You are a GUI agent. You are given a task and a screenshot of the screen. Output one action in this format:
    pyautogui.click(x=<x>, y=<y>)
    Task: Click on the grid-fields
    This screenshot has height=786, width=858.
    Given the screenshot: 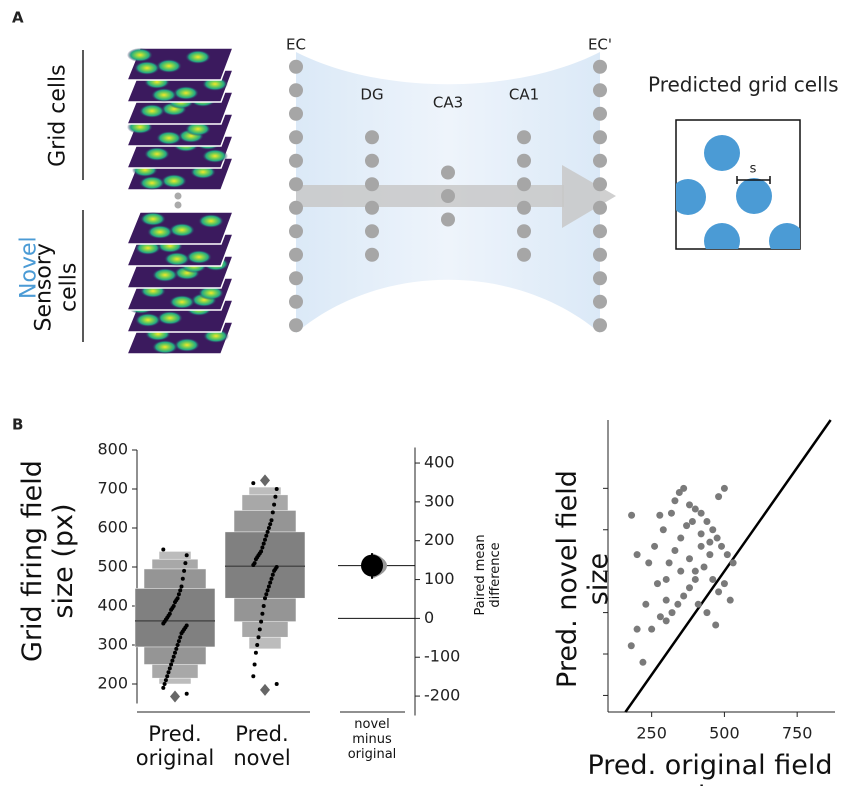 What is the action you would take?
    pyautogui.click(x=738, y=192)
    